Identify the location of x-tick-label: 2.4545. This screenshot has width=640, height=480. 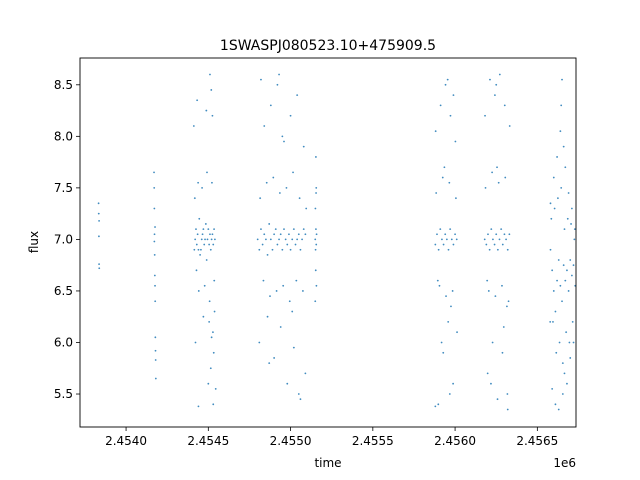
(208, 441).